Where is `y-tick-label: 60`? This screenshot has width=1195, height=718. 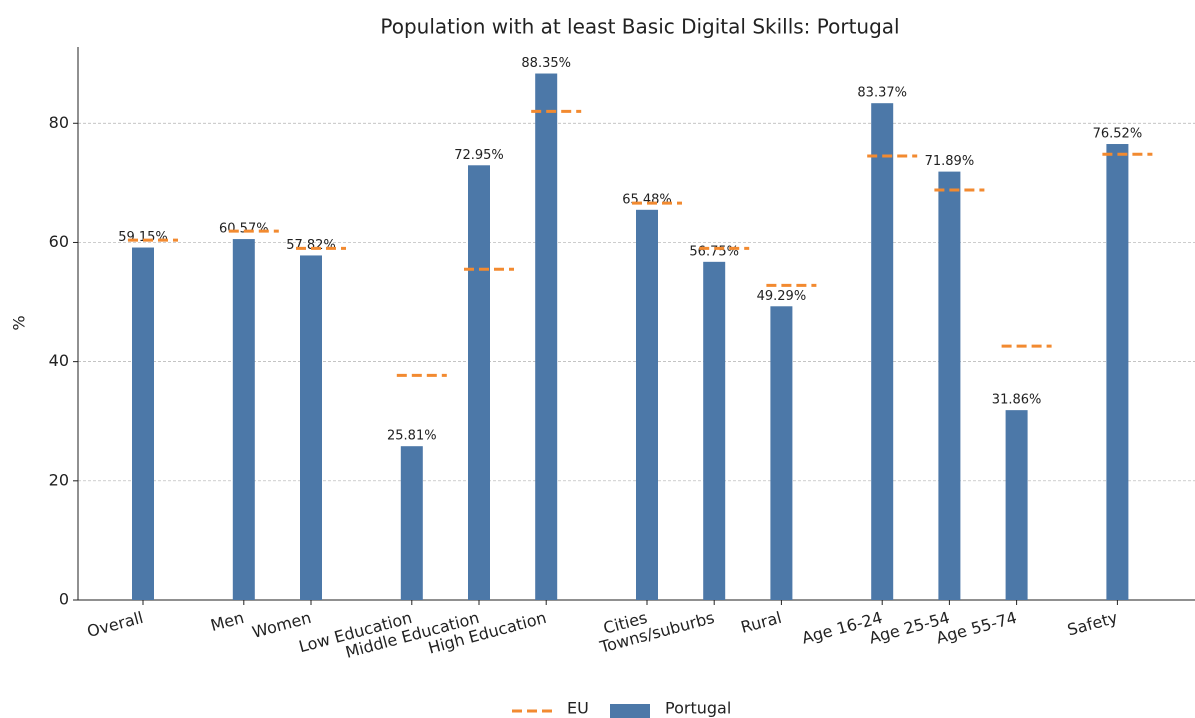
y-tick-label: 60 is located at coordinates (59, 241).